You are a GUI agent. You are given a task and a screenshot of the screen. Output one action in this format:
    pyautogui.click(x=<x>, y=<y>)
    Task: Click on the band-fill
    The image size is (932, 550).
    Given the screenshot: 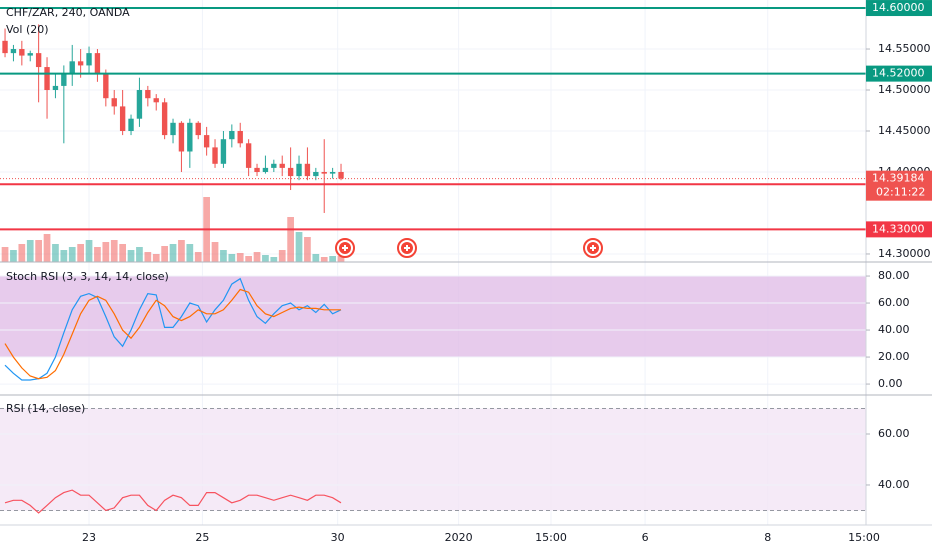 What is the action you would take?
    pyautogui.click(x=433, y=317)
    